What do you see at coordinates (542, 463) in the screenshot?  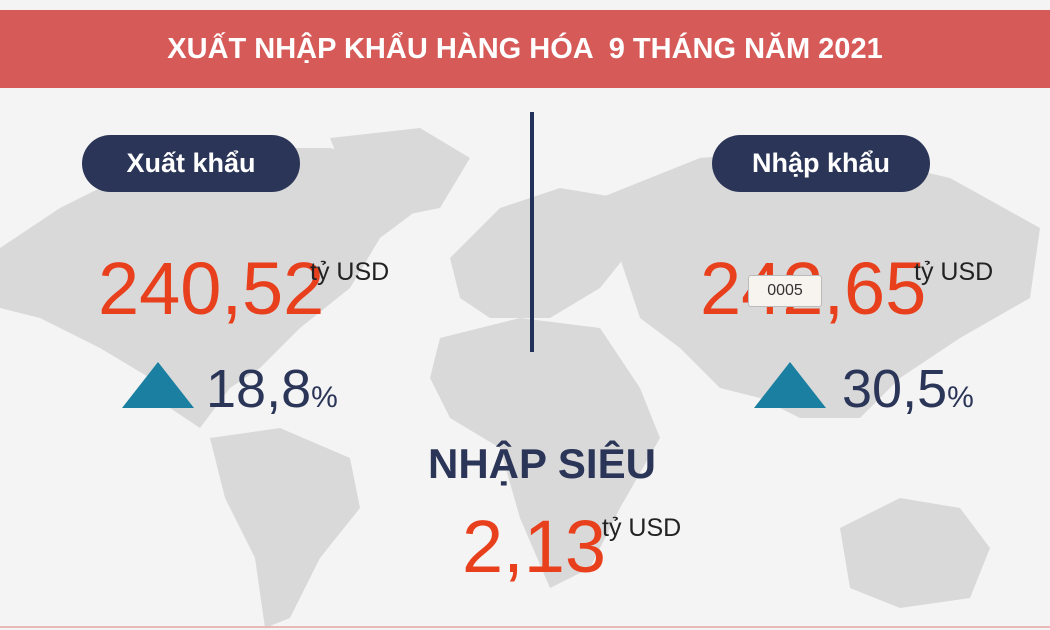 I see `balance-label: NHẬP SIÊU` at bounding box center [542, 463].